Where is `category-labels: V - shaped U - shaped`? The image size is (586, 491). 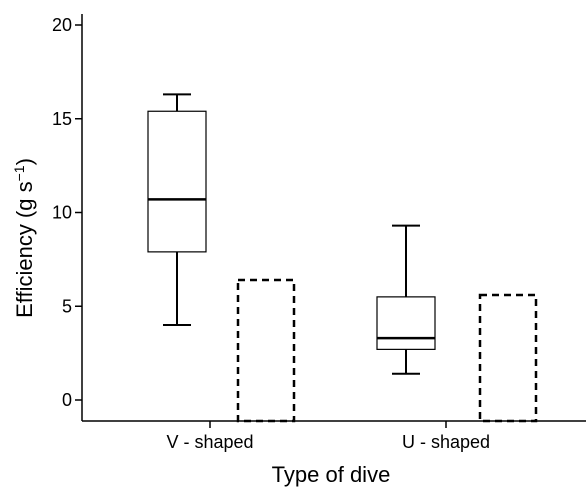 category-labels: V - shaped U - shaped is located at coordinates (328, 436).